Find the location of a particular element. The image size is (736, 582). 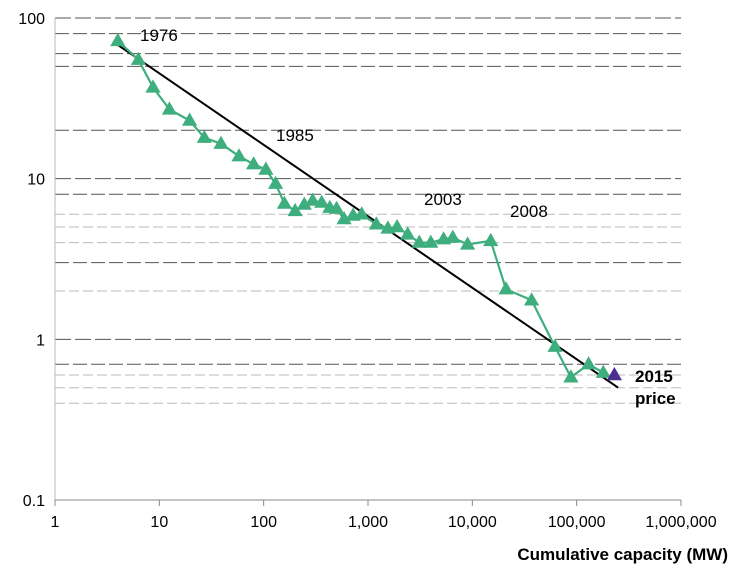

x-ticks-layer: 1 10 100 1,000 10,000 100,000 1,000,000 is located at coordinates (384, 515).